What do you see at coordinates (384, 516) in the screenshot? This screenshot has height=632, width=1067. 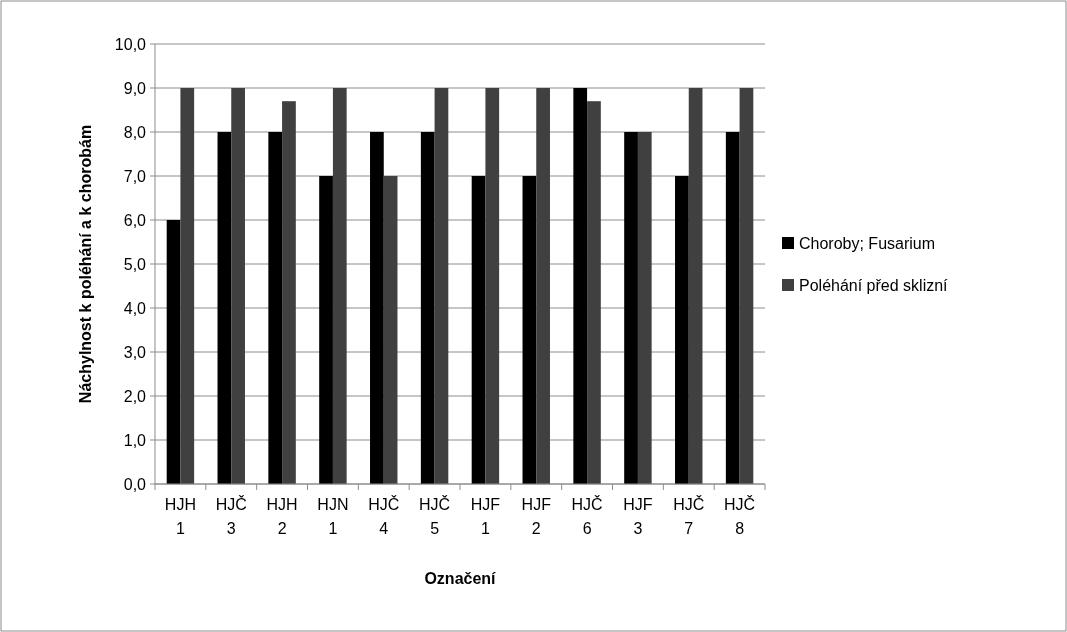 I see `x-tick-label: HJČ 4` at bounding box center [384, 516].